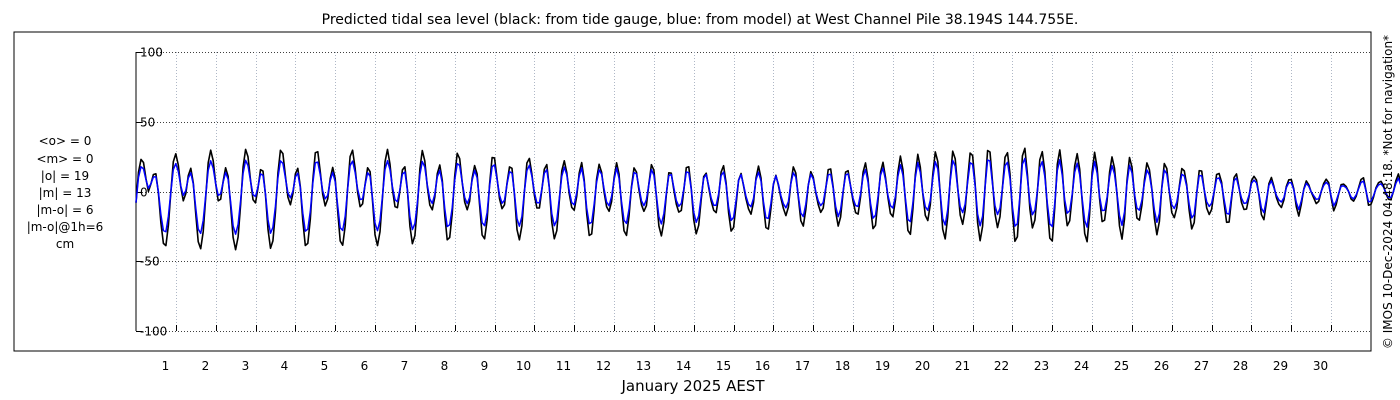 The image size is (1400, 400). What do you see at coordinates (147, 123) in the screenshot?
I see `y-tick-label: 50` at bounding box center [147, 123].